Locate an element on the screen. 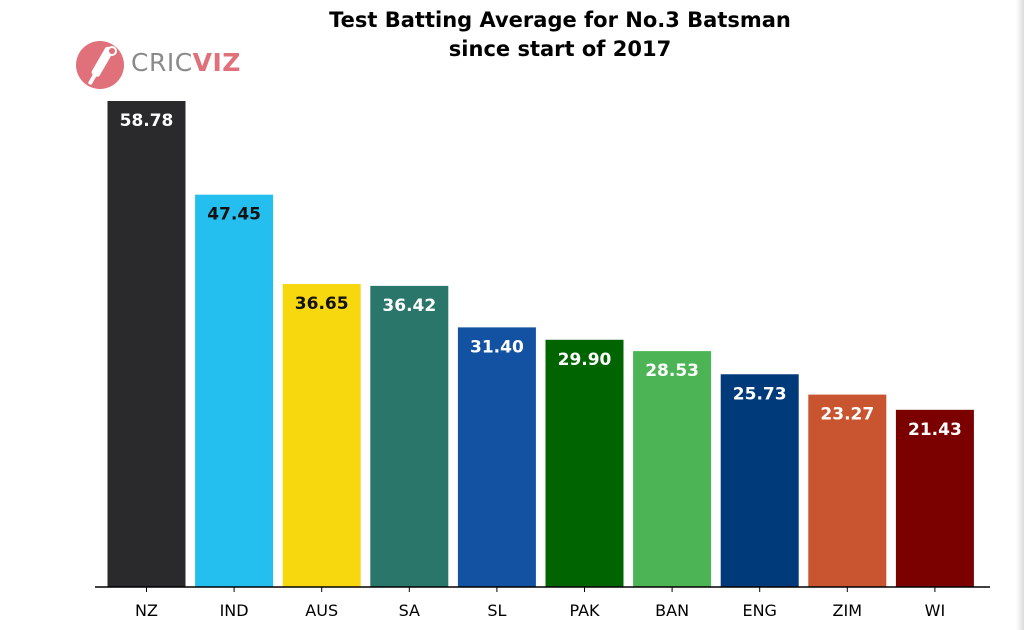 This screenshot has height=630, width=1024. bar-sa is located at coordinates (409, 436).